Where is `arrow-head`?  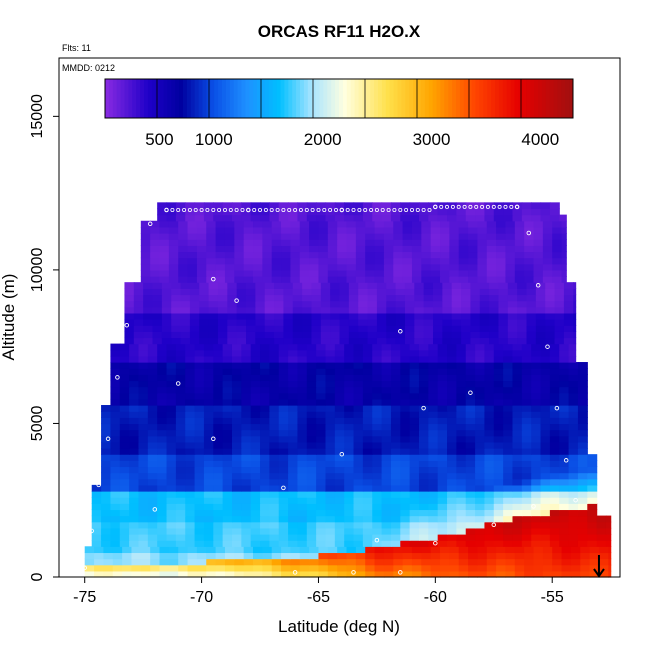 arrow-head is located at coordinates (599, 573).